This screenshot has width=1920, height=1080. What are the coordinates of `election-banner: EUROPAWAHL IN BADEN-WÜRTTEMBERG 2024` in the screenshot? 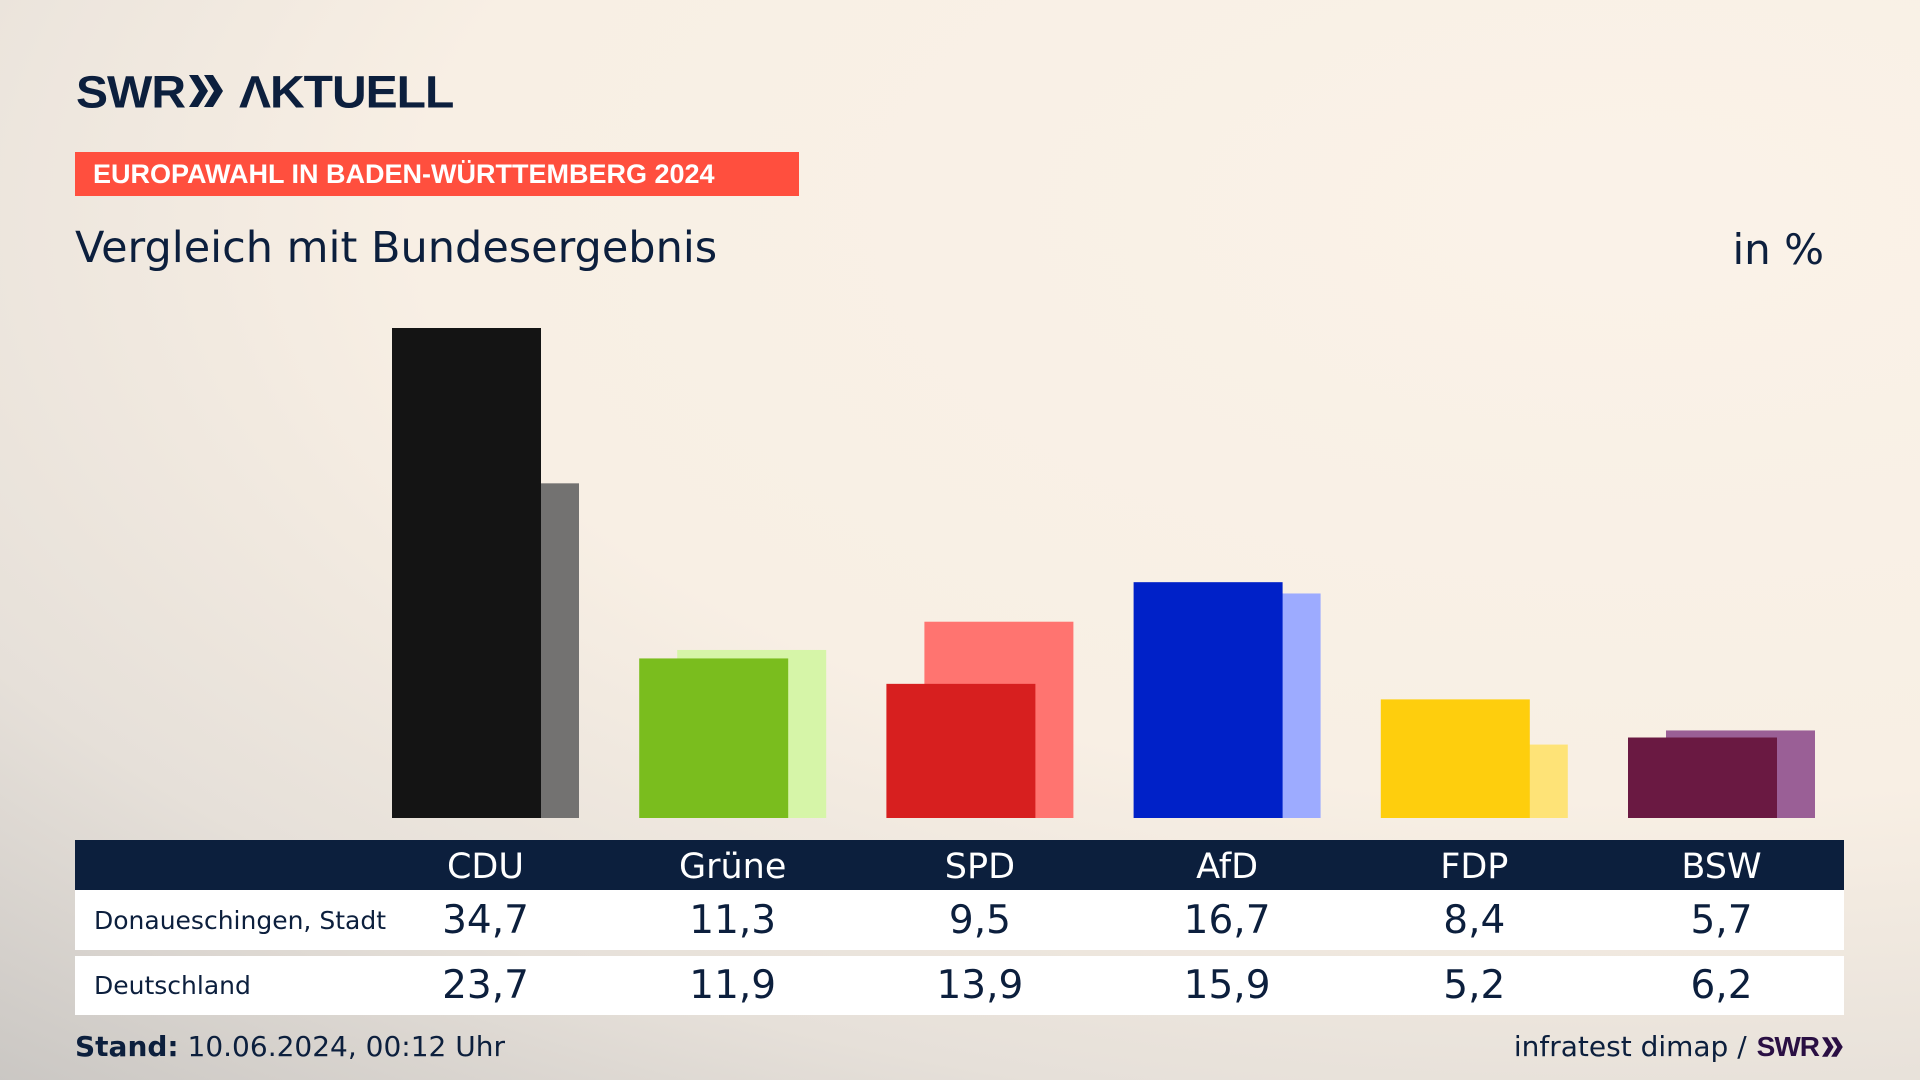 It's located at (437, 174).